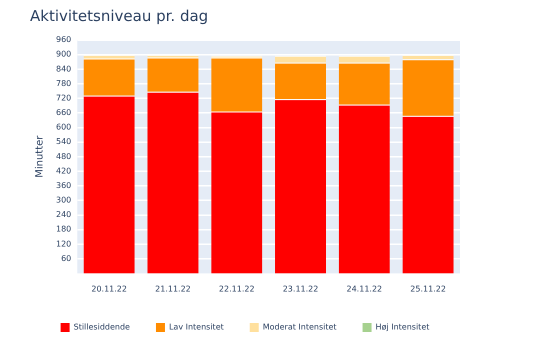  I want to click on y-tick-label: 120, so click(64, 243).